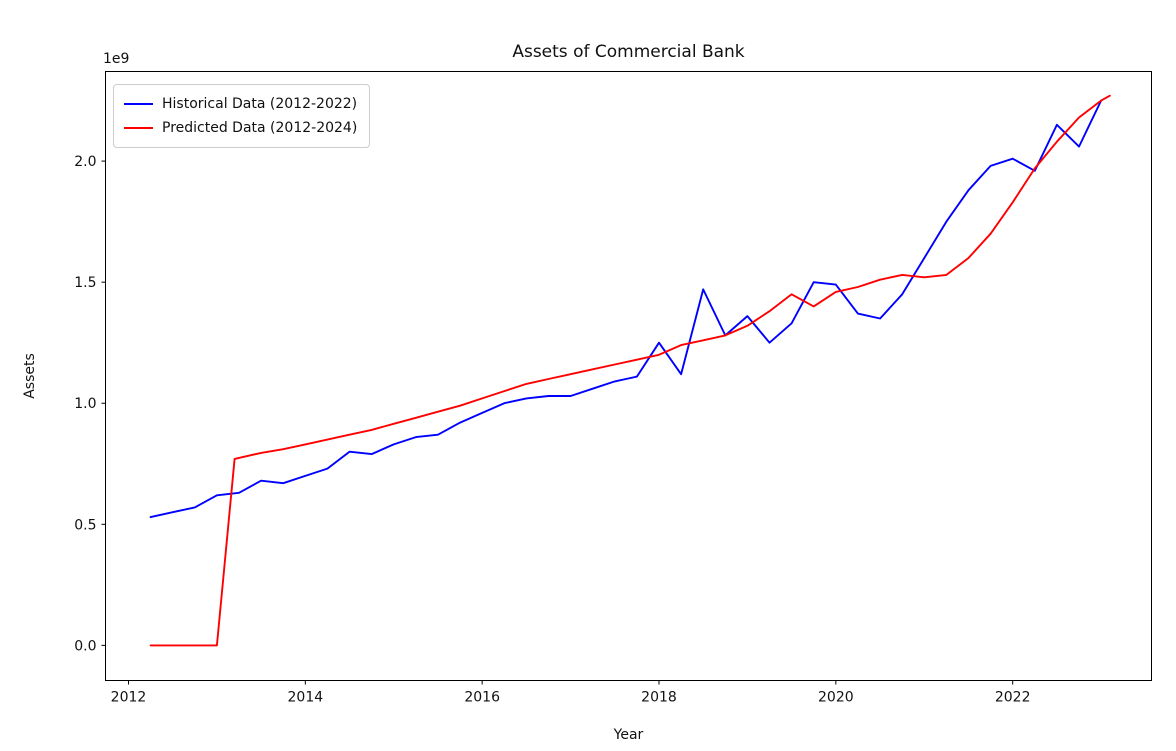 The width and height of the screenshot is (1176, 751). What do you see at coordinates (129, 698) in the screenshot?
I see `x-tick-label: 2012` at bounding box center [129, 698].